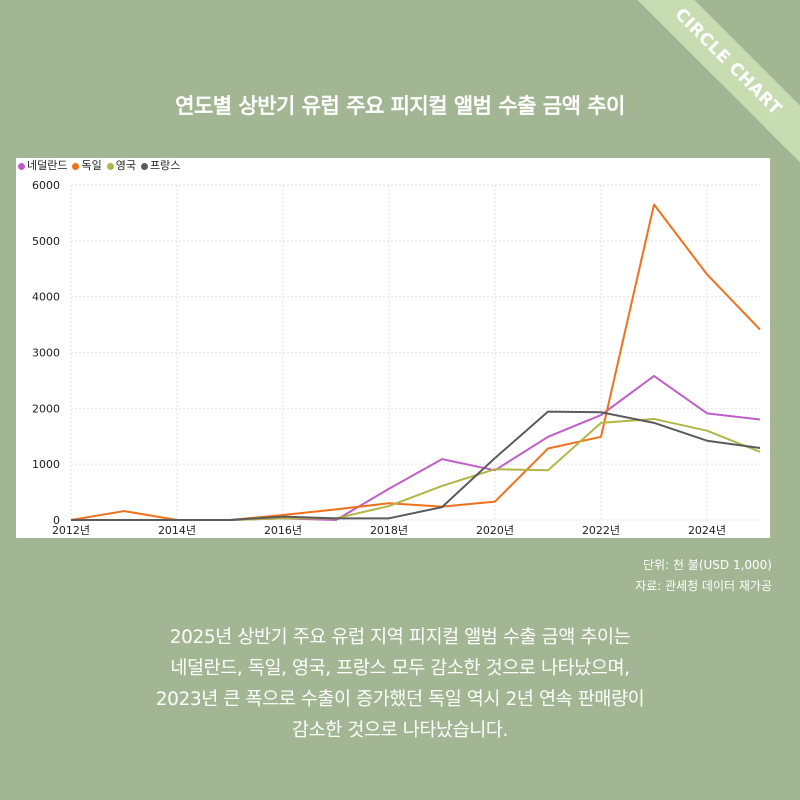  I want to click on circle-chart-badge: CIRCLE CHART, so click(710, 84).